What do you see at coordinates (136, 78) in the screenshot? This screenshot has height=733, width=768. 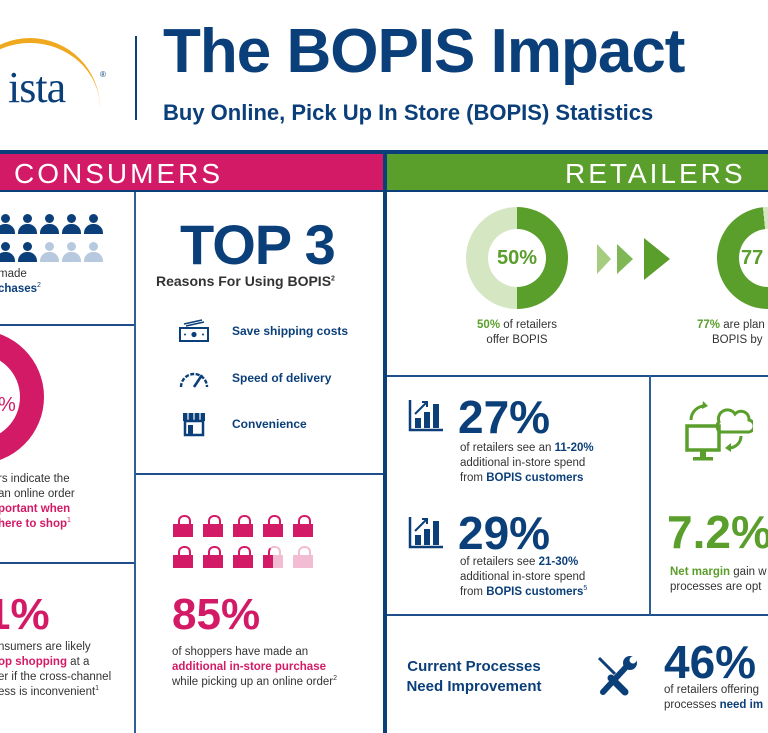 I see `header-divider` at bounding box center [136, 78].